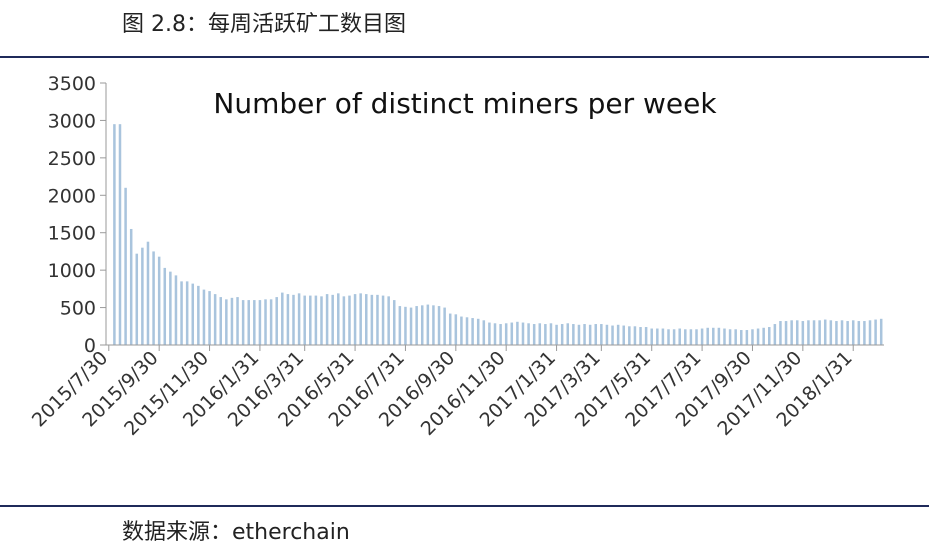 The image size is (929, 550). I want to click on y-tick-label: 1500, so click(72, 234).